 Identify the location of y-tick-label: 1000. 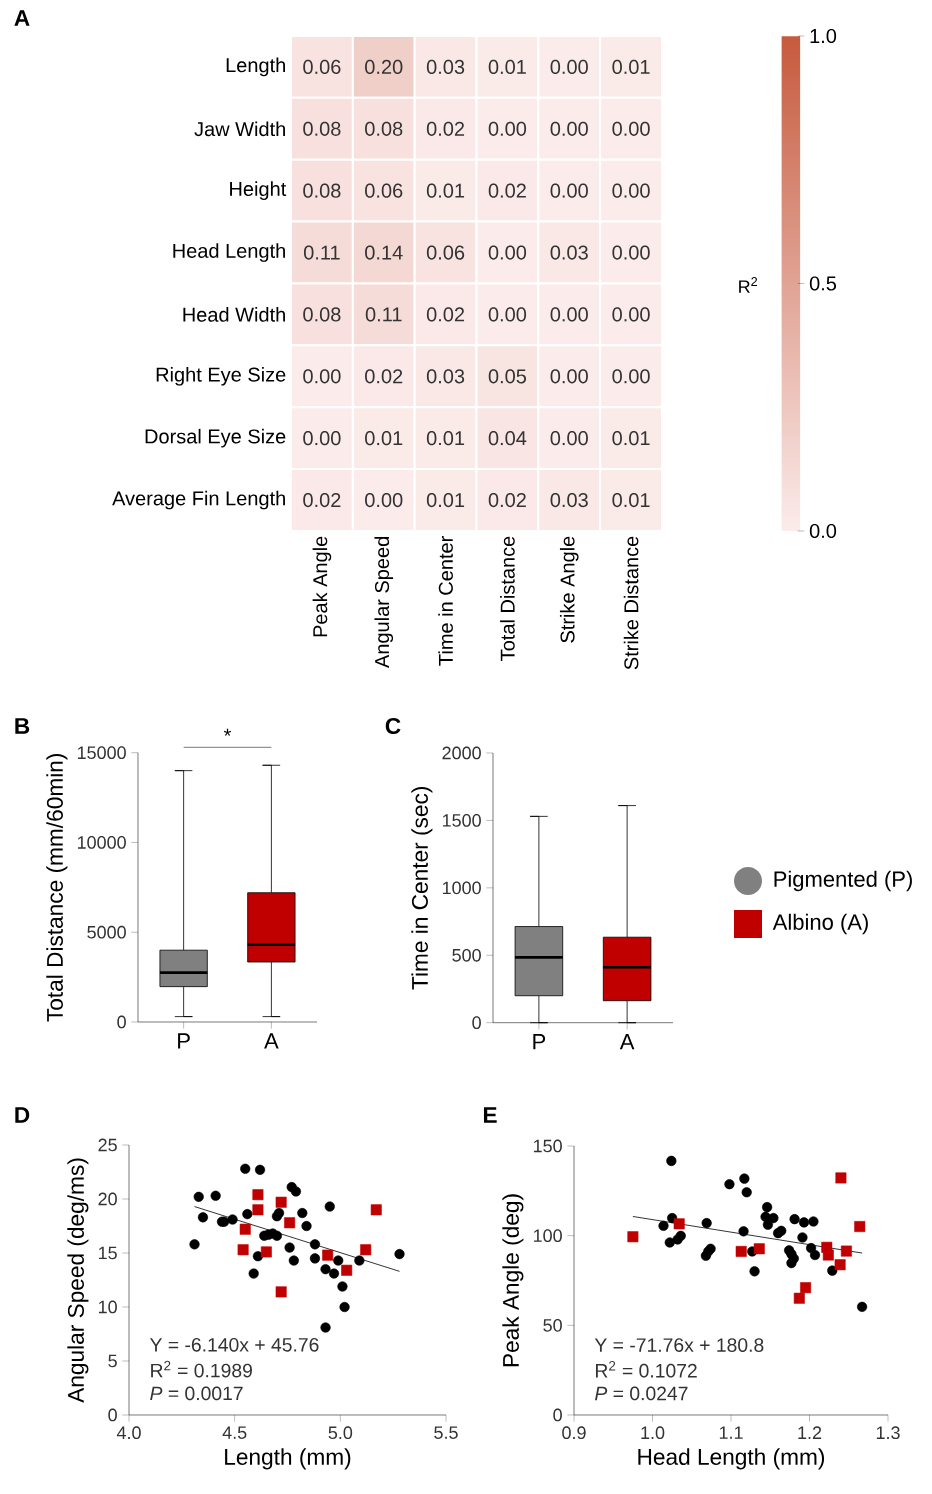
(461, 888).